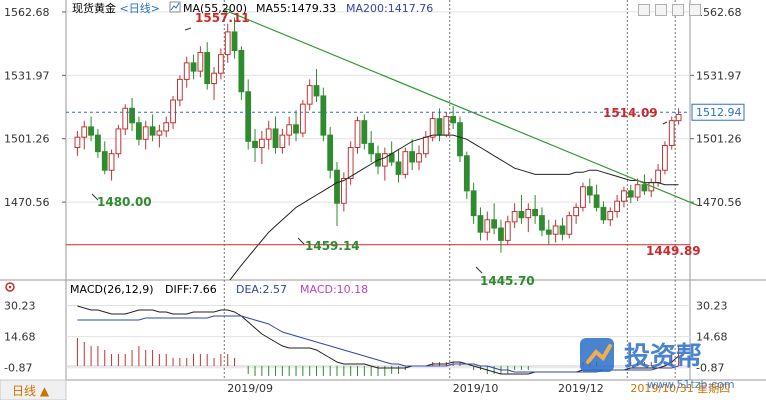 The width and height of the screenshot is (766, 400). Describe the element at coordinates (657, 364) in the screenshot. I see `watermark: 投资帮 www.51tzb.com` at that location.